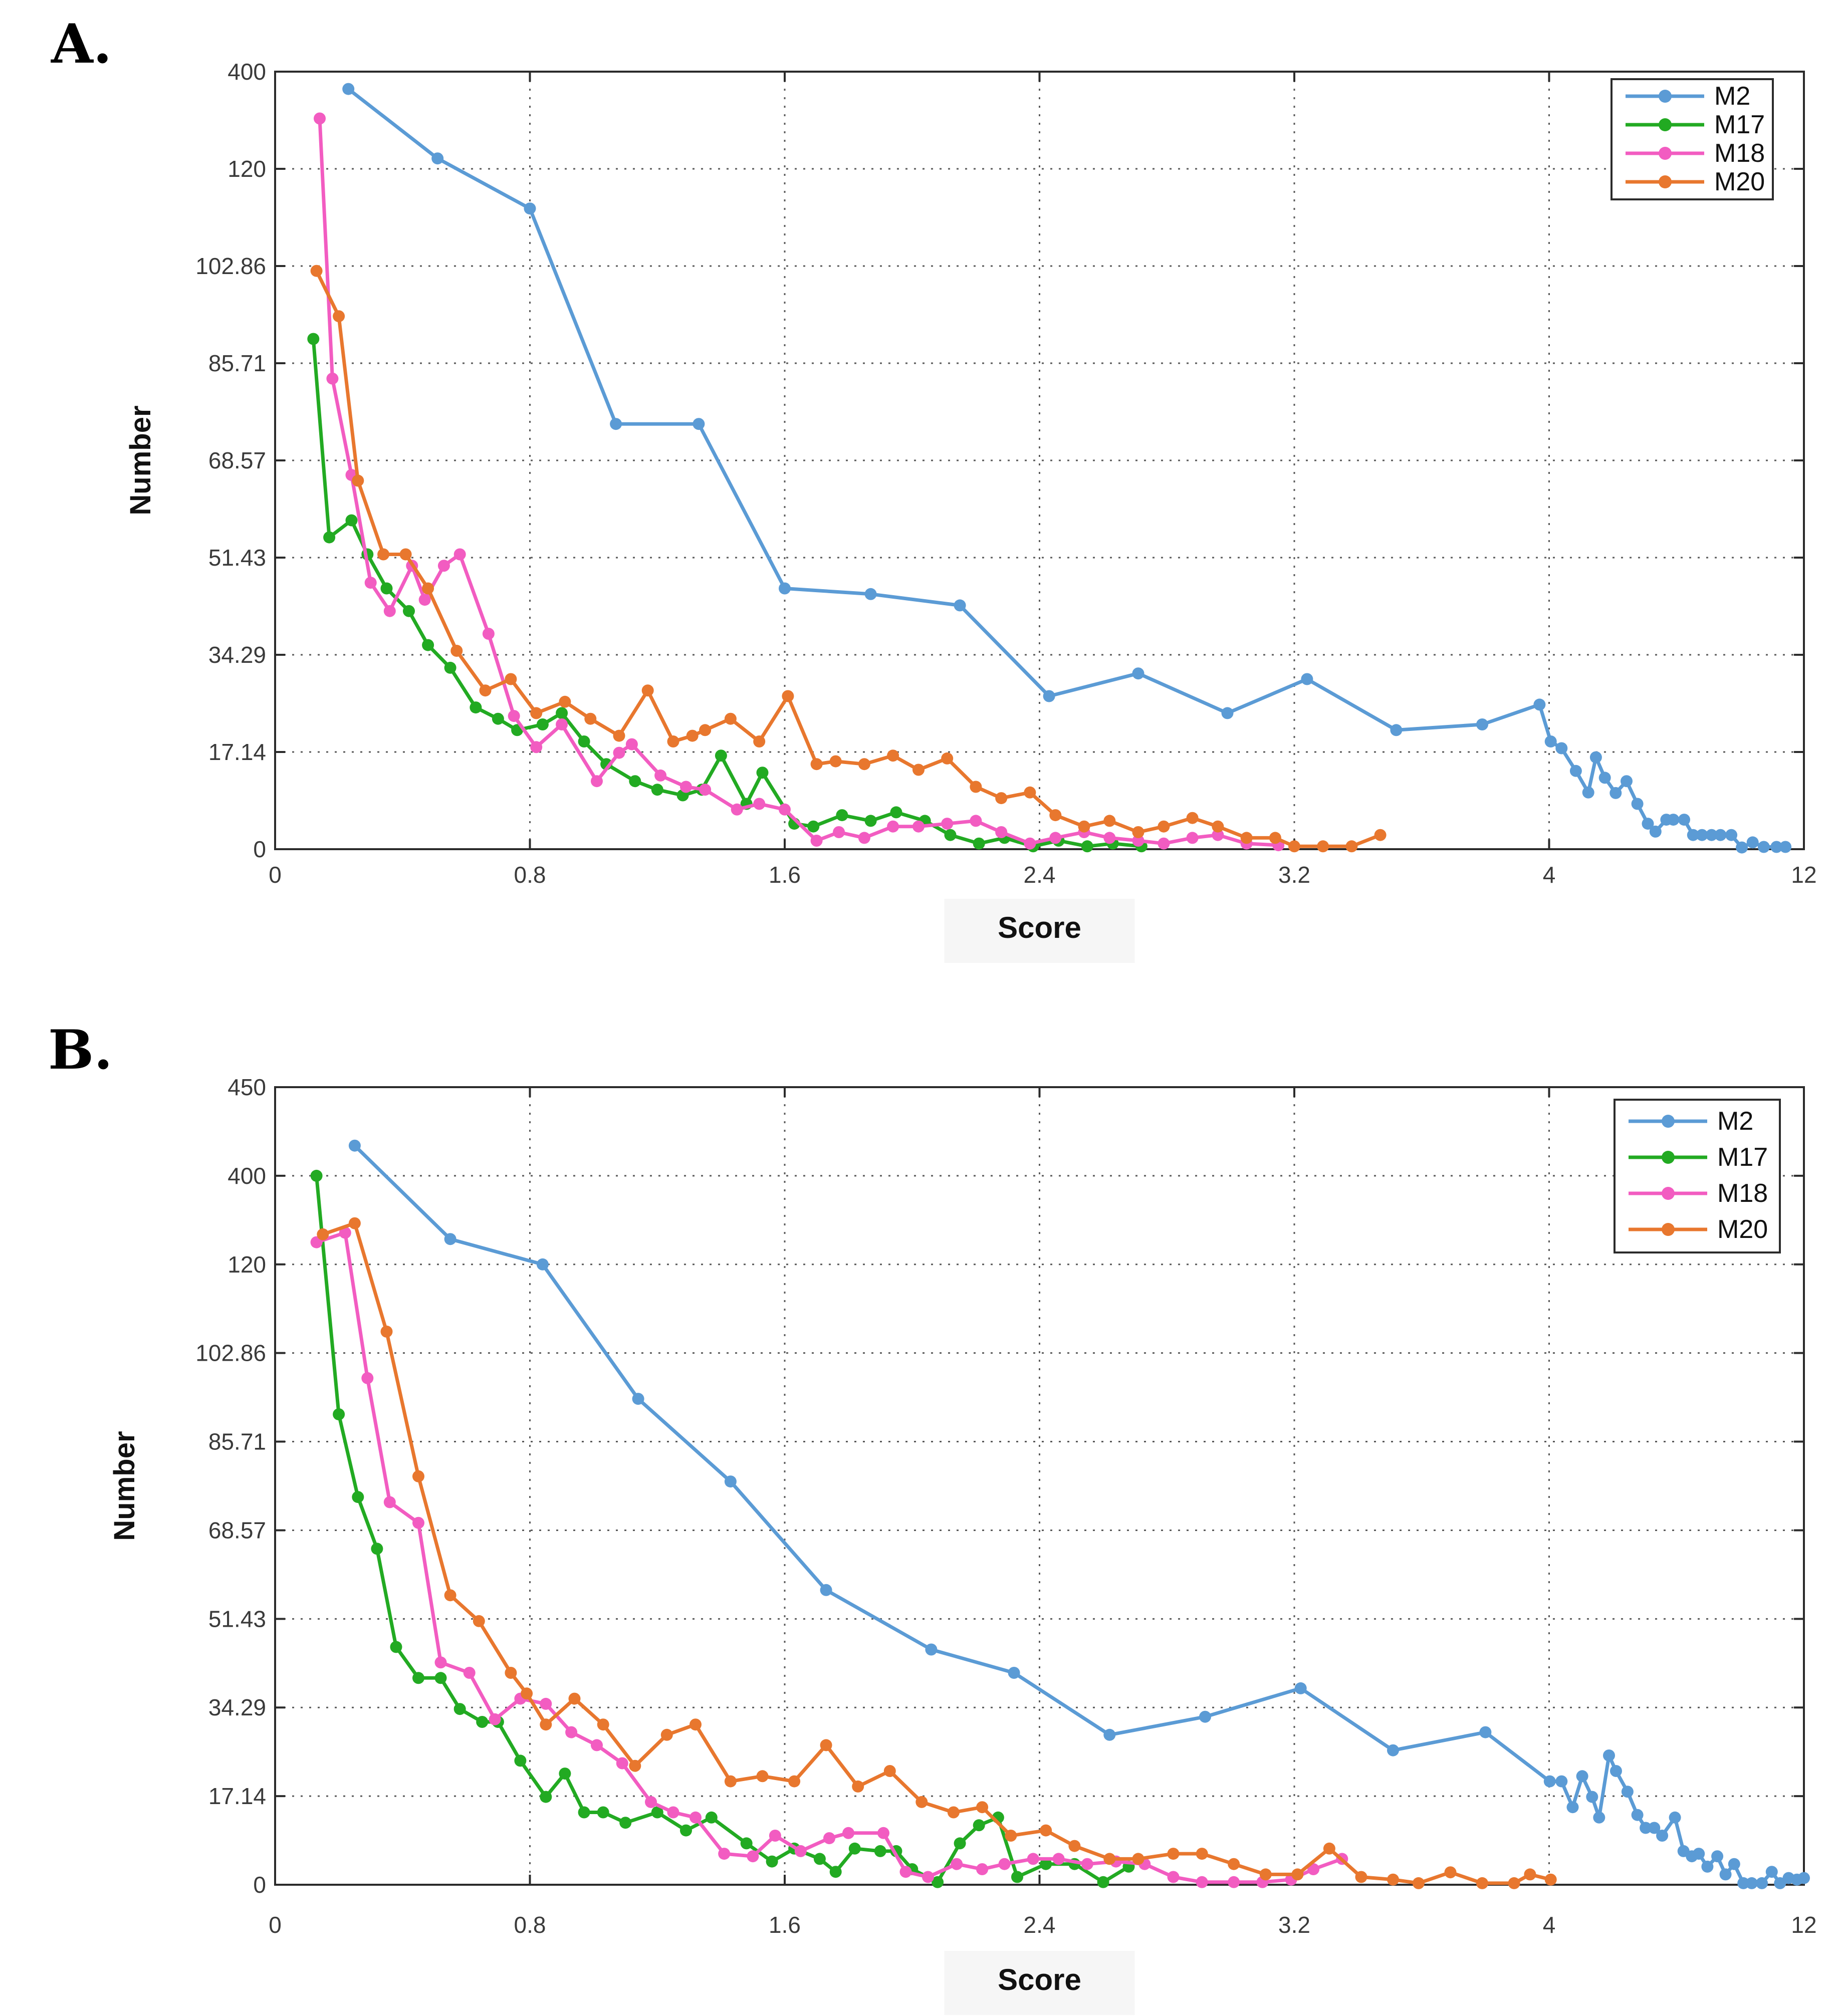 The image size is (1841, 2016). I want to click on svg-text: 0, so click(259, 1885).